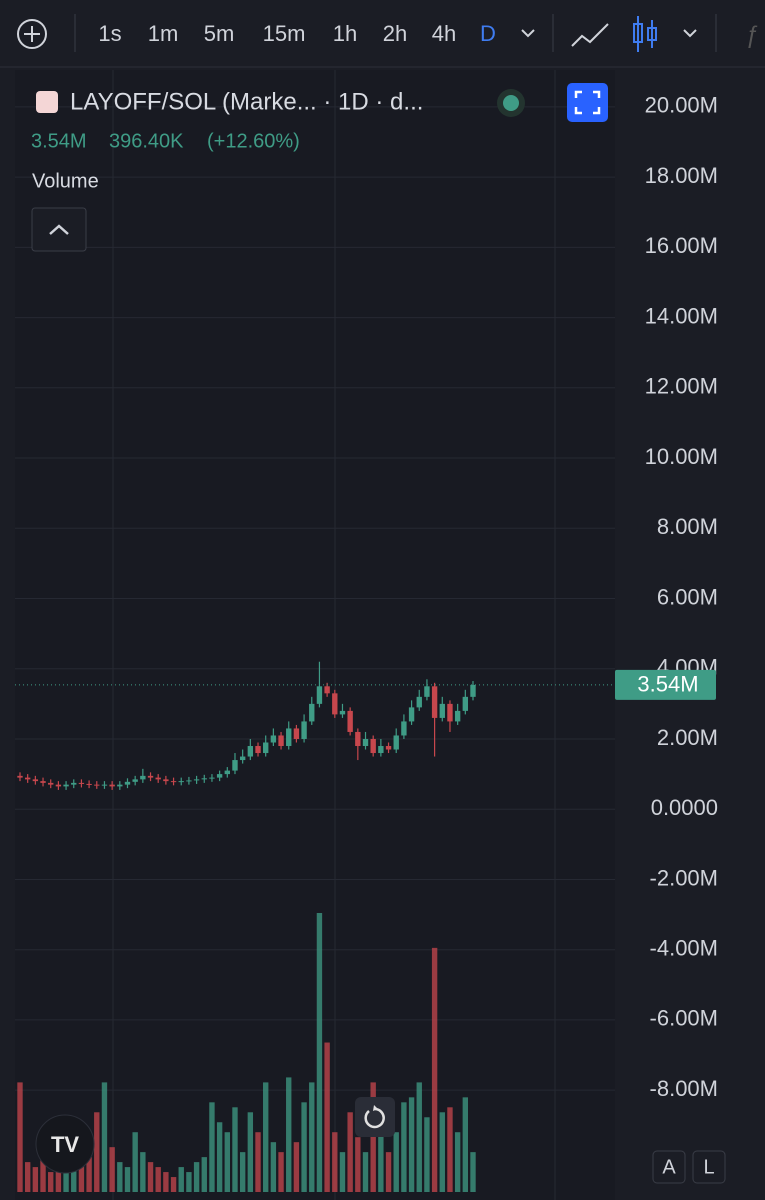 The height and width of the screenshot is (1200, 765). Describe the element at coordinates (375, 1108) in the screenshot. I see `reset-arrow` at that location.